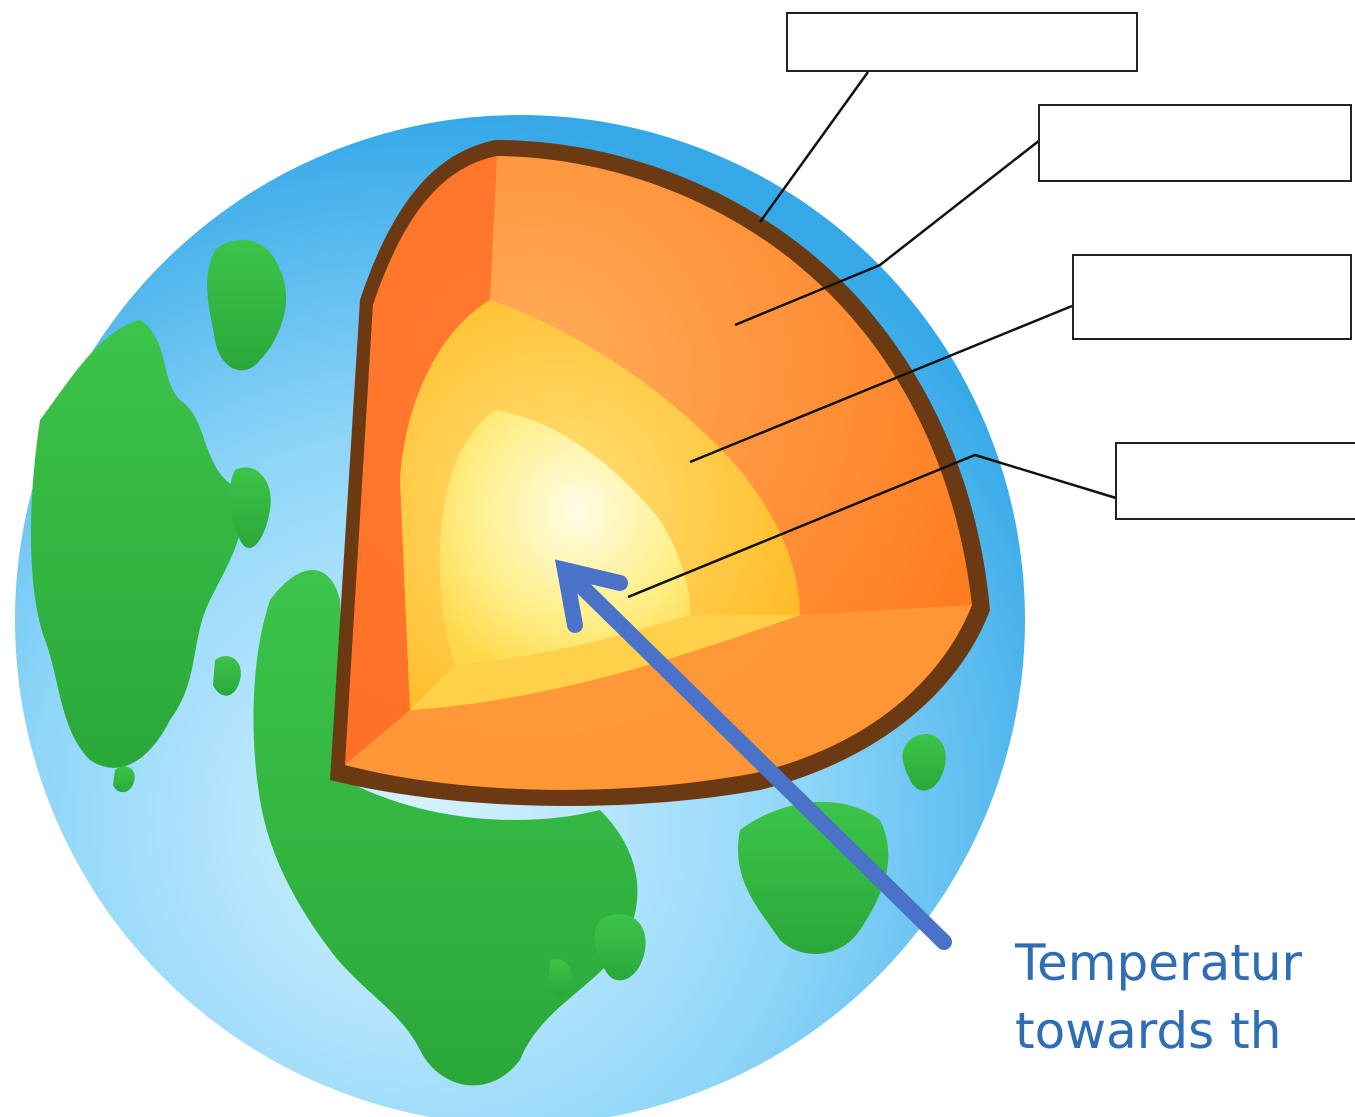  Describe the element at coordinates (247, 305) in the screenshot. I see `island-north` at that location.